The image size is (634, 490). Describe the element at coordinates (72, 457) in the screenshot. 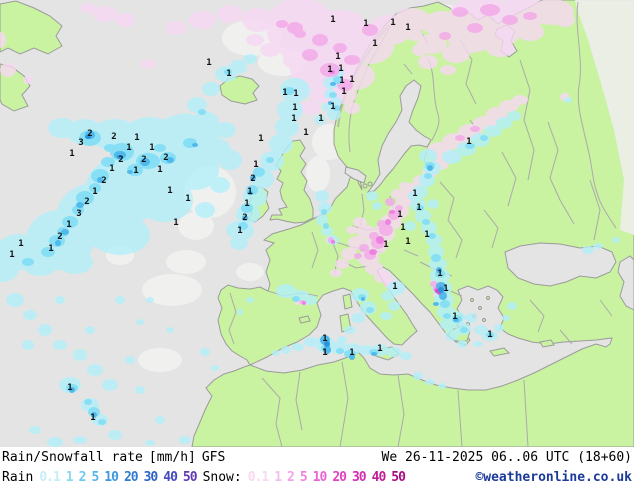

I see `map-title: Rain/Snowfall rate` at that location.